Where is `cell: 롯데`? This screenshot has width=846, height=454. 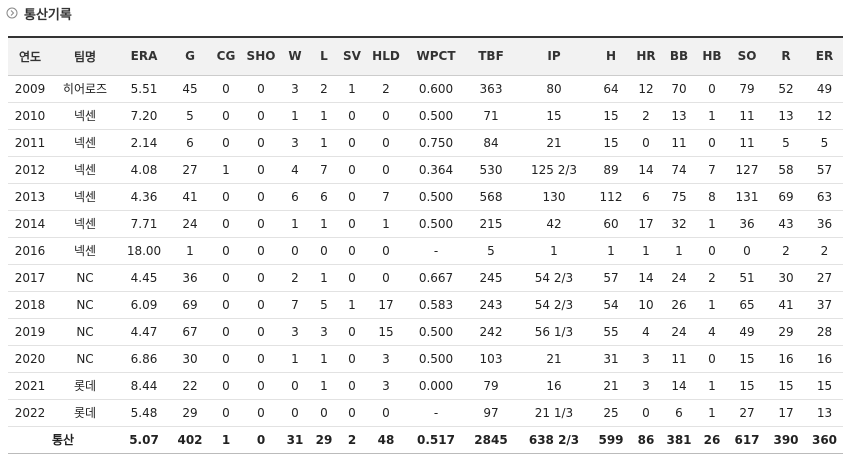
cell: 롯데 is located at coordinates (85, 386).